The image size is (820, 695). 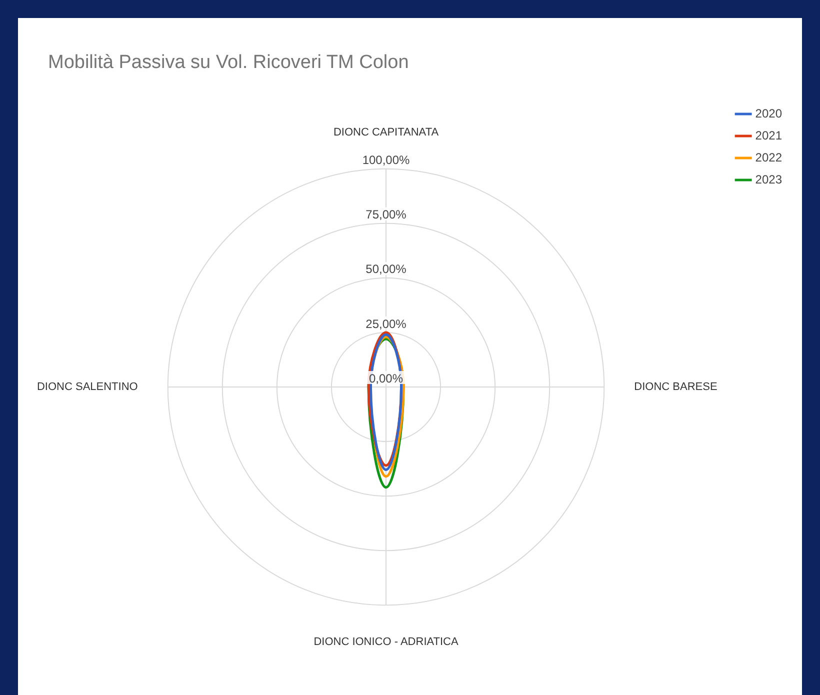 What do you see at coordinates (676, 387) in the screenshot?
I see `spoke-label: DIONC BARESE` at bounding box center [676, 387].